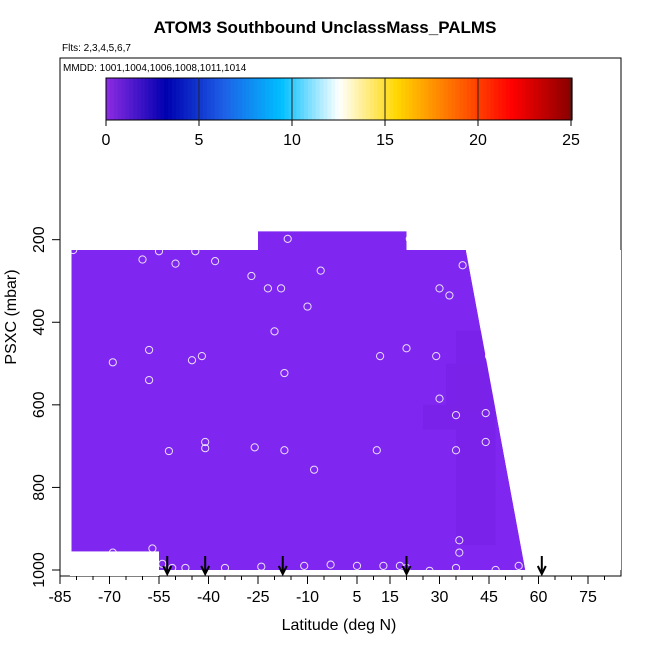  I want to click on colorbar-tick-label: 10, so click(292, 140).